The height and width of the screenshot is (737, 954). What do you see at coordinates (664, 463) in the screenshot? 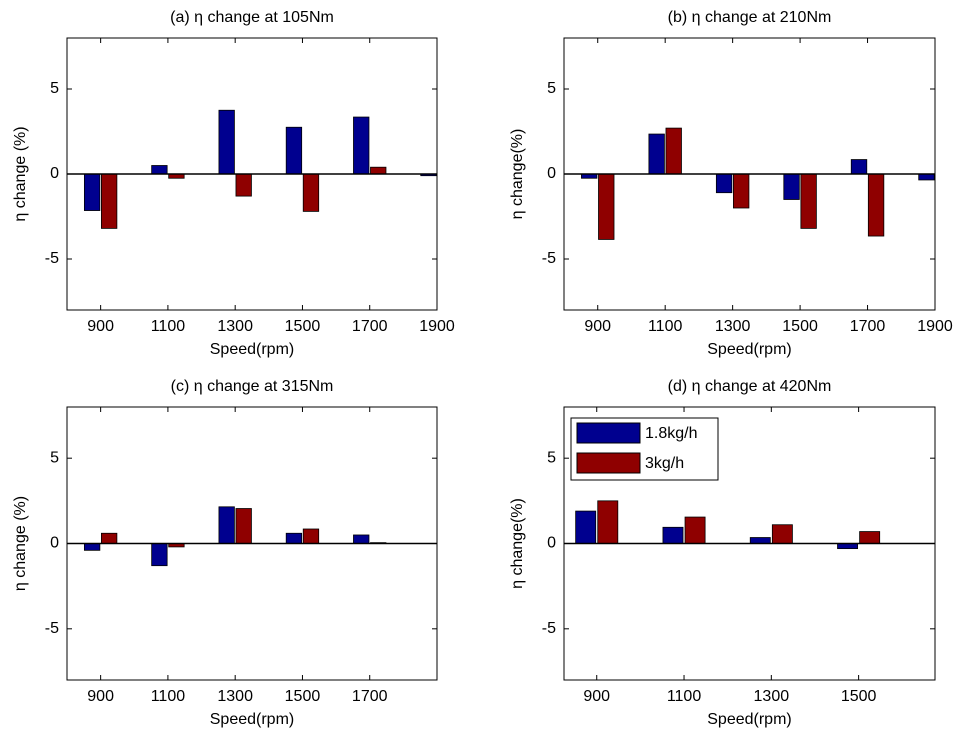
I see `legend-label: 3kg/h` at bounding box center [664, 463].